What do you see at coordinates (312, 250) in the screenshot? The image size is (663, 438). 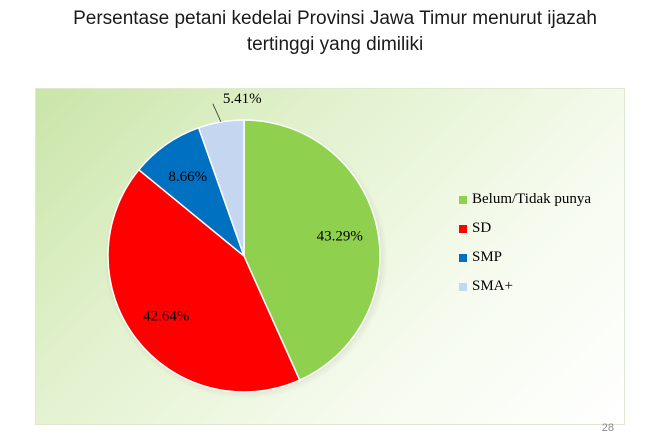 I see `pie-slice-belum-tidak-punya` at bounding box center [312, 250].